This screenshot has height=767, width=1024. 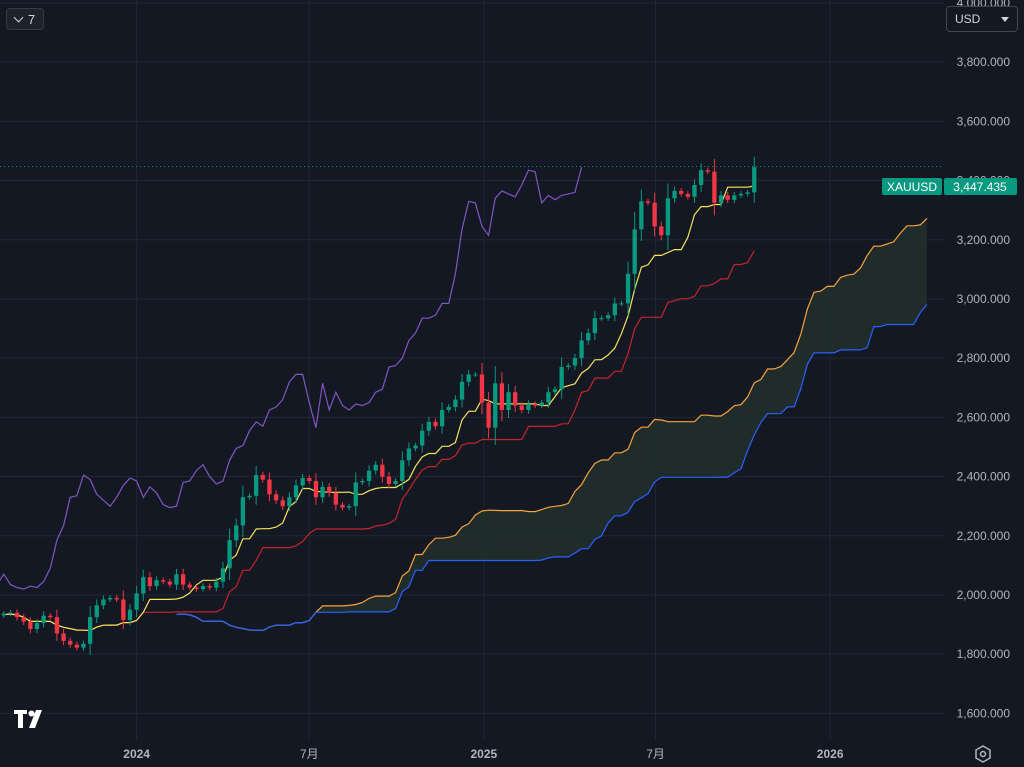 I want to click on interval-toggle-button: 7, so click(x=25, y=19).